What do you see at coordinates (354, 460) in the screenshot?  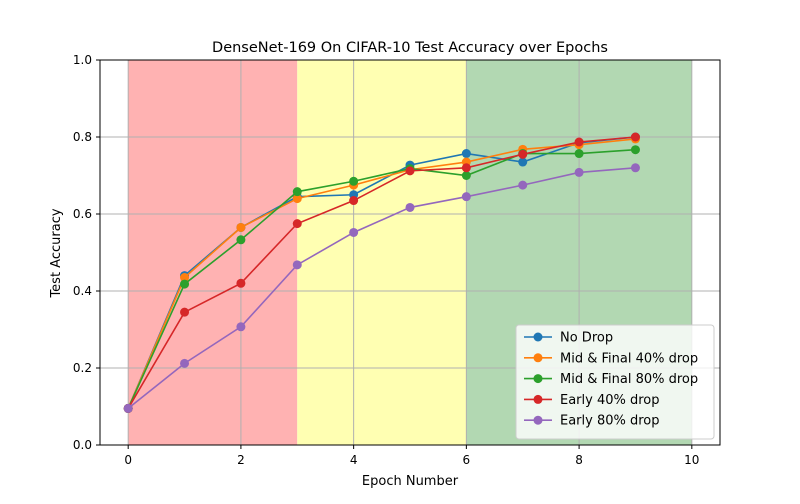 I see `x-tick-label-2: 4` at bounding box center [354, 460].